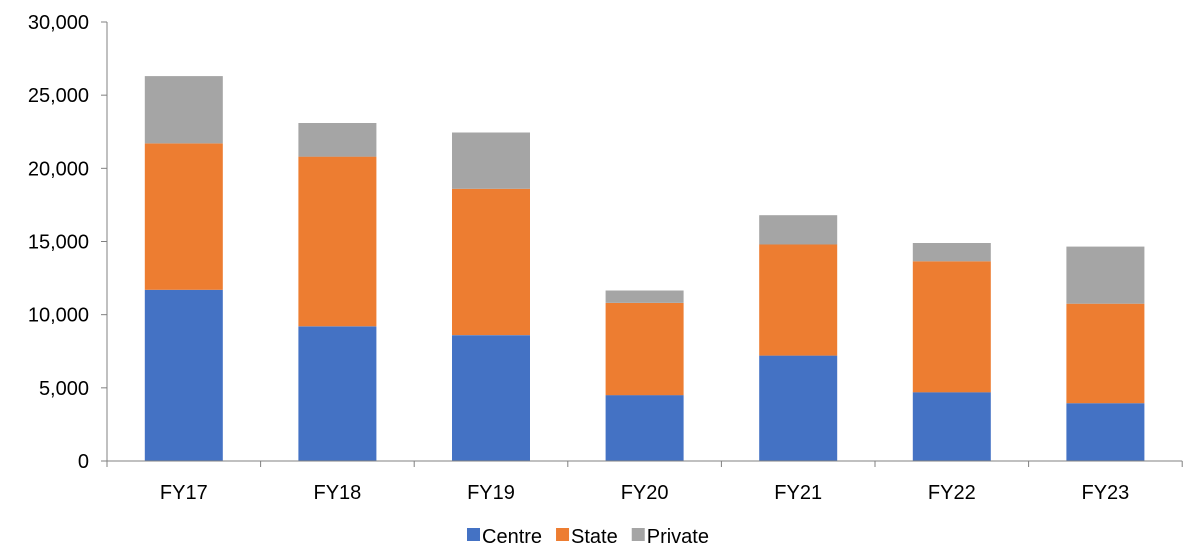 This screenshot has height=556, width=1187. What do you see at coordinates (1105, 493) in the screenshot?
I see `x-tick-label: FY23` at bounding box center [1105, 493].